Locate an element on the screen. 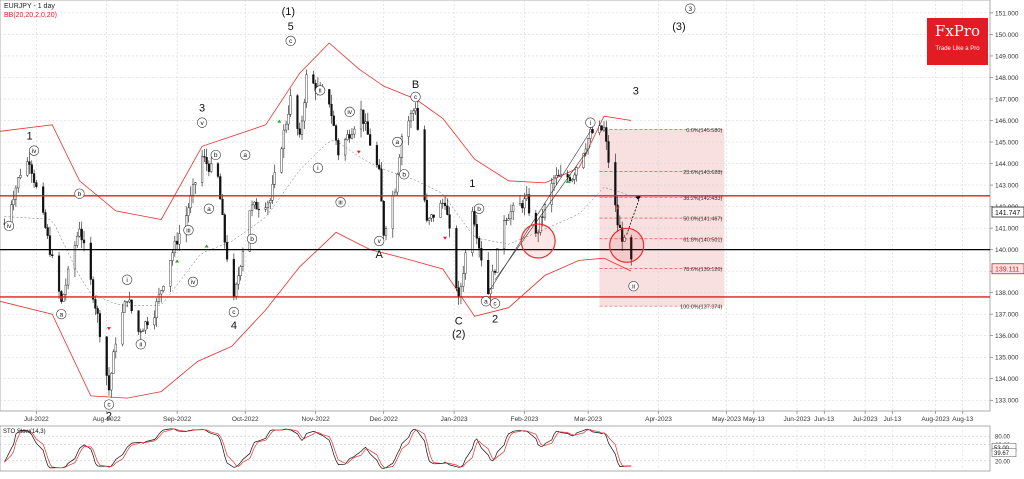  y-tick-label: 138.000 is located at coordinates (1007, 293).